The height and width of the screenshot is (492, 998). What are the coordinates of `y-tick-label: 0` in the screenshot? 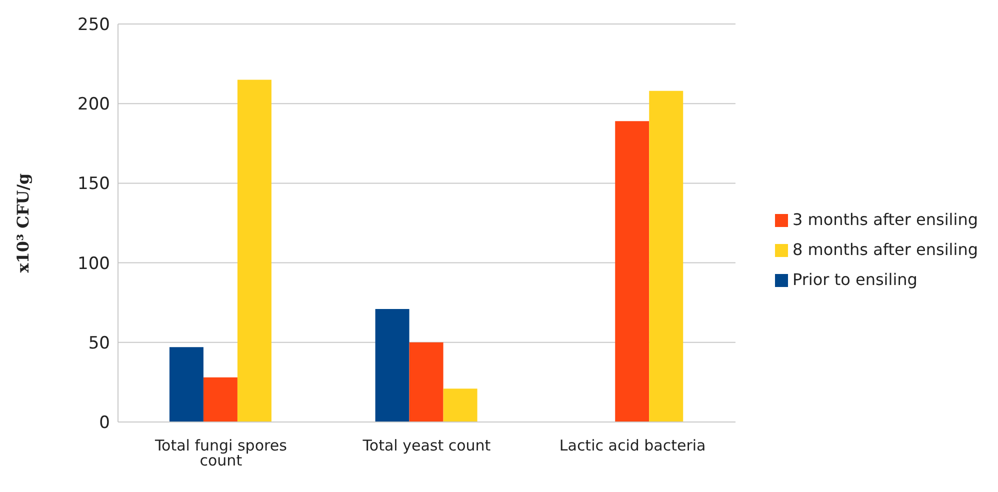 It's located at (104, 423).